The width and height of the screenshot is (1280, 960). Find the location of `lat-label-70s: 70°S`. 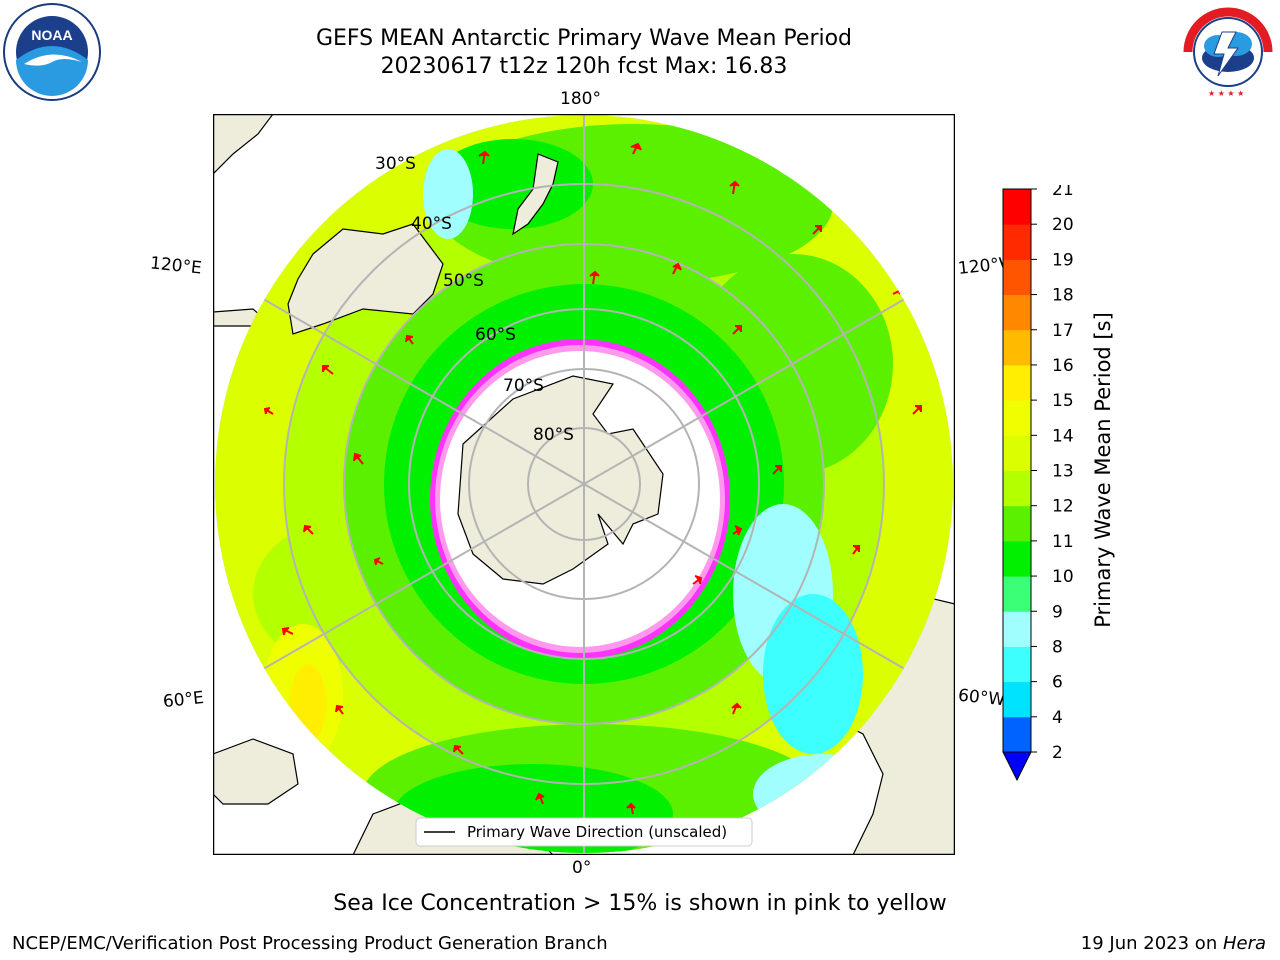

lat-label-70s: 70°S is located at coordinates (523, 386).